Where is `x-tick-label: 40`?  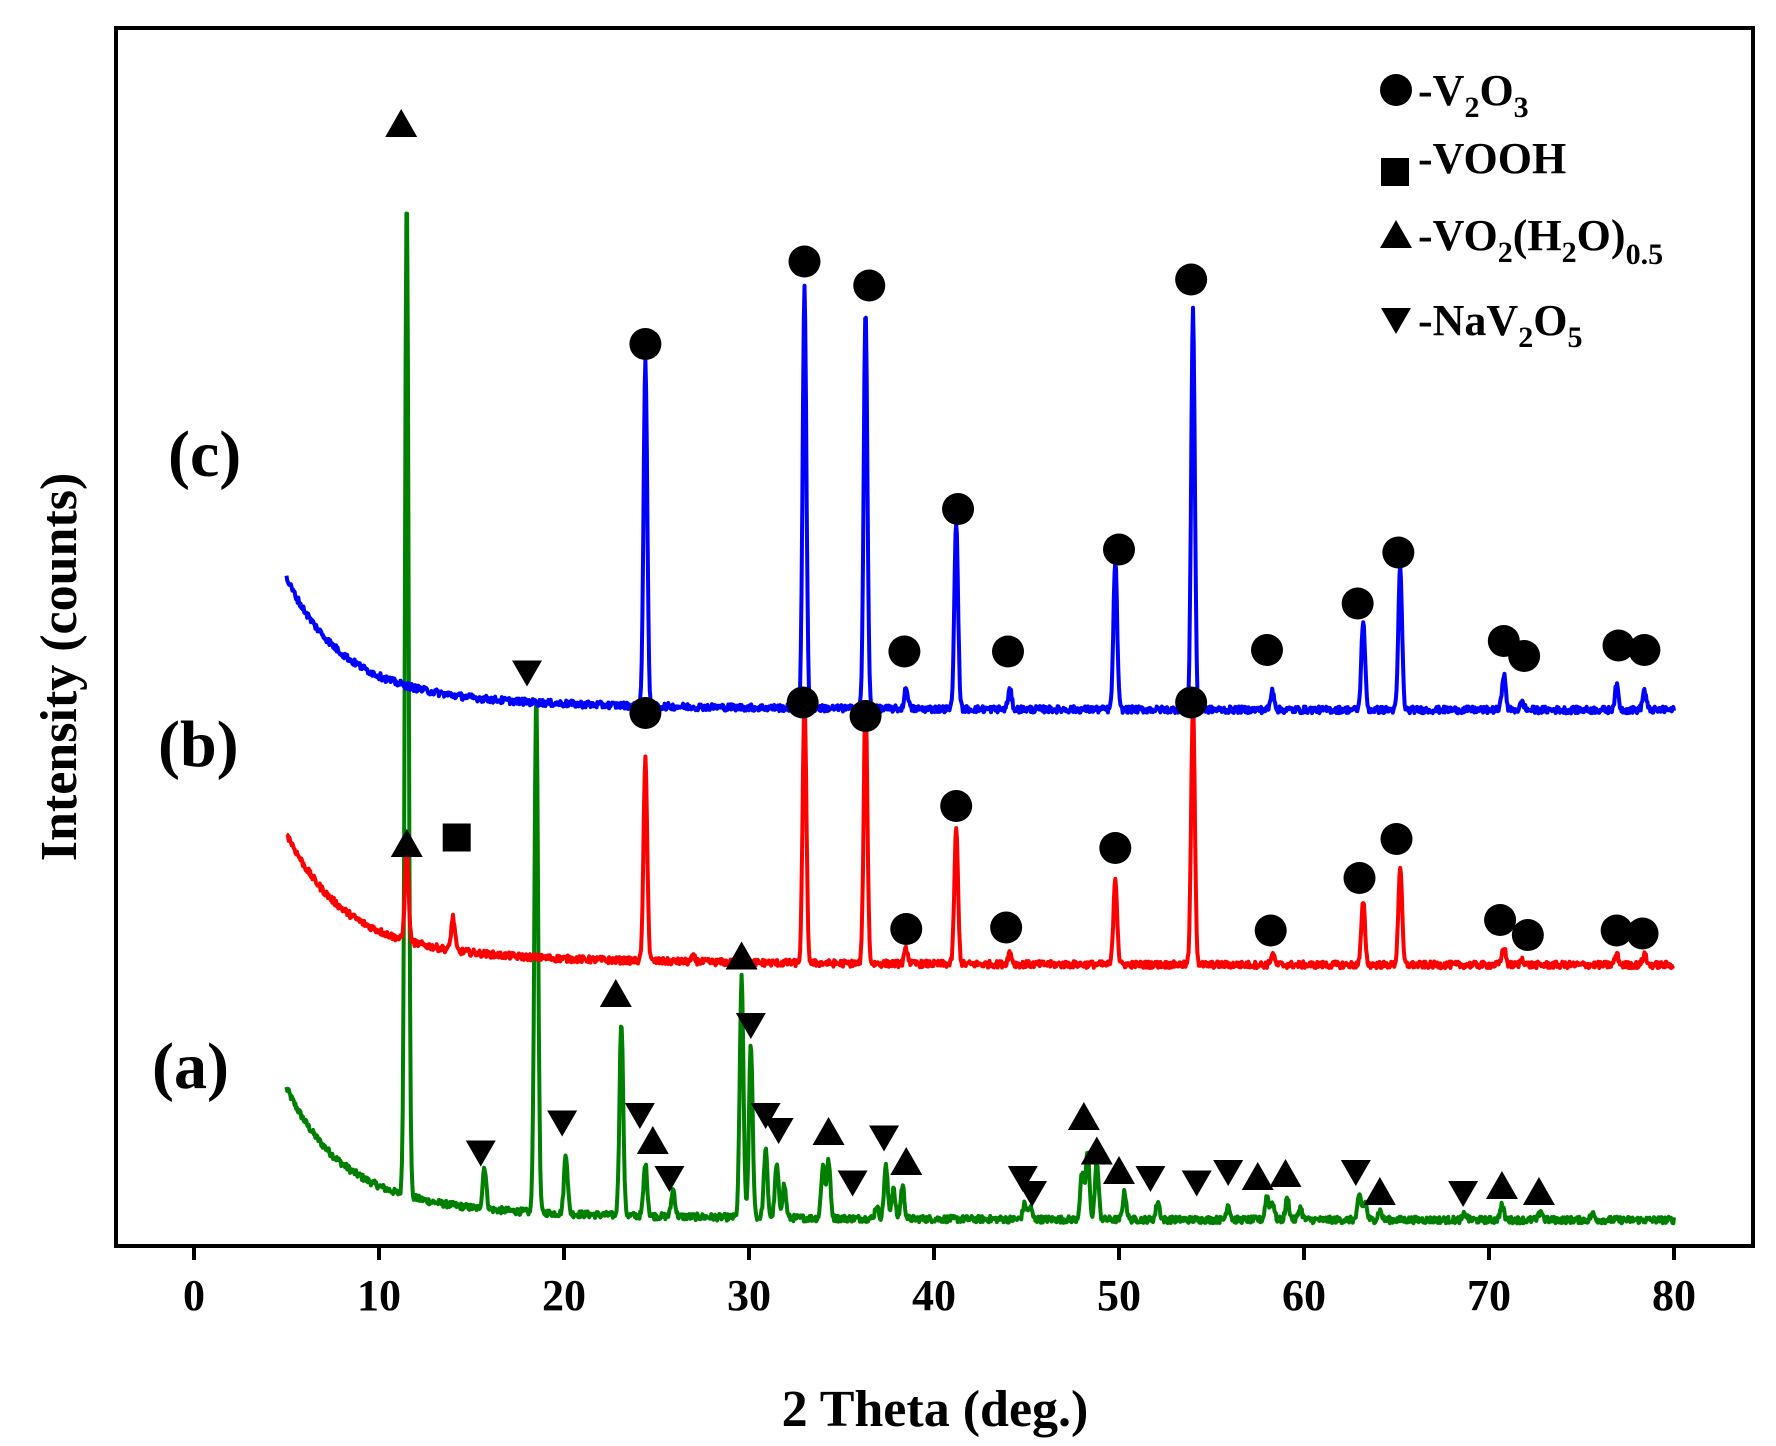 x-tick-label: 40 is located at coordinates (934, 1295).